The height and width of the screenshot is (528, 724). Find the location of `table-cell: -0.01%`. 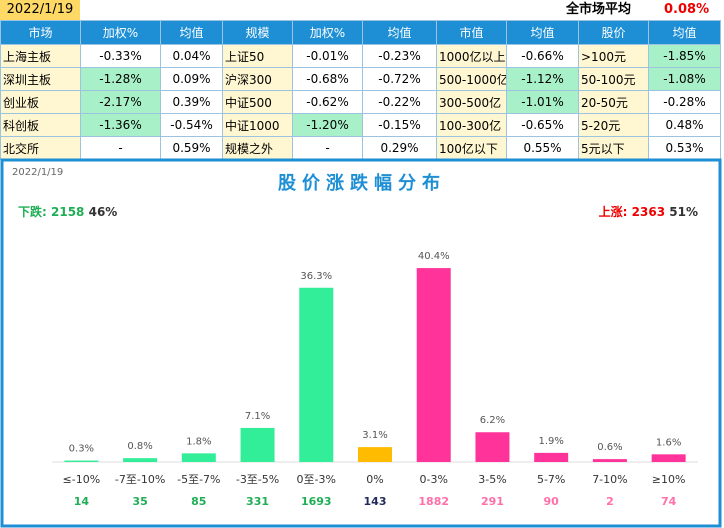

table-cell: -0.01% is located at coordinates (327, 56).